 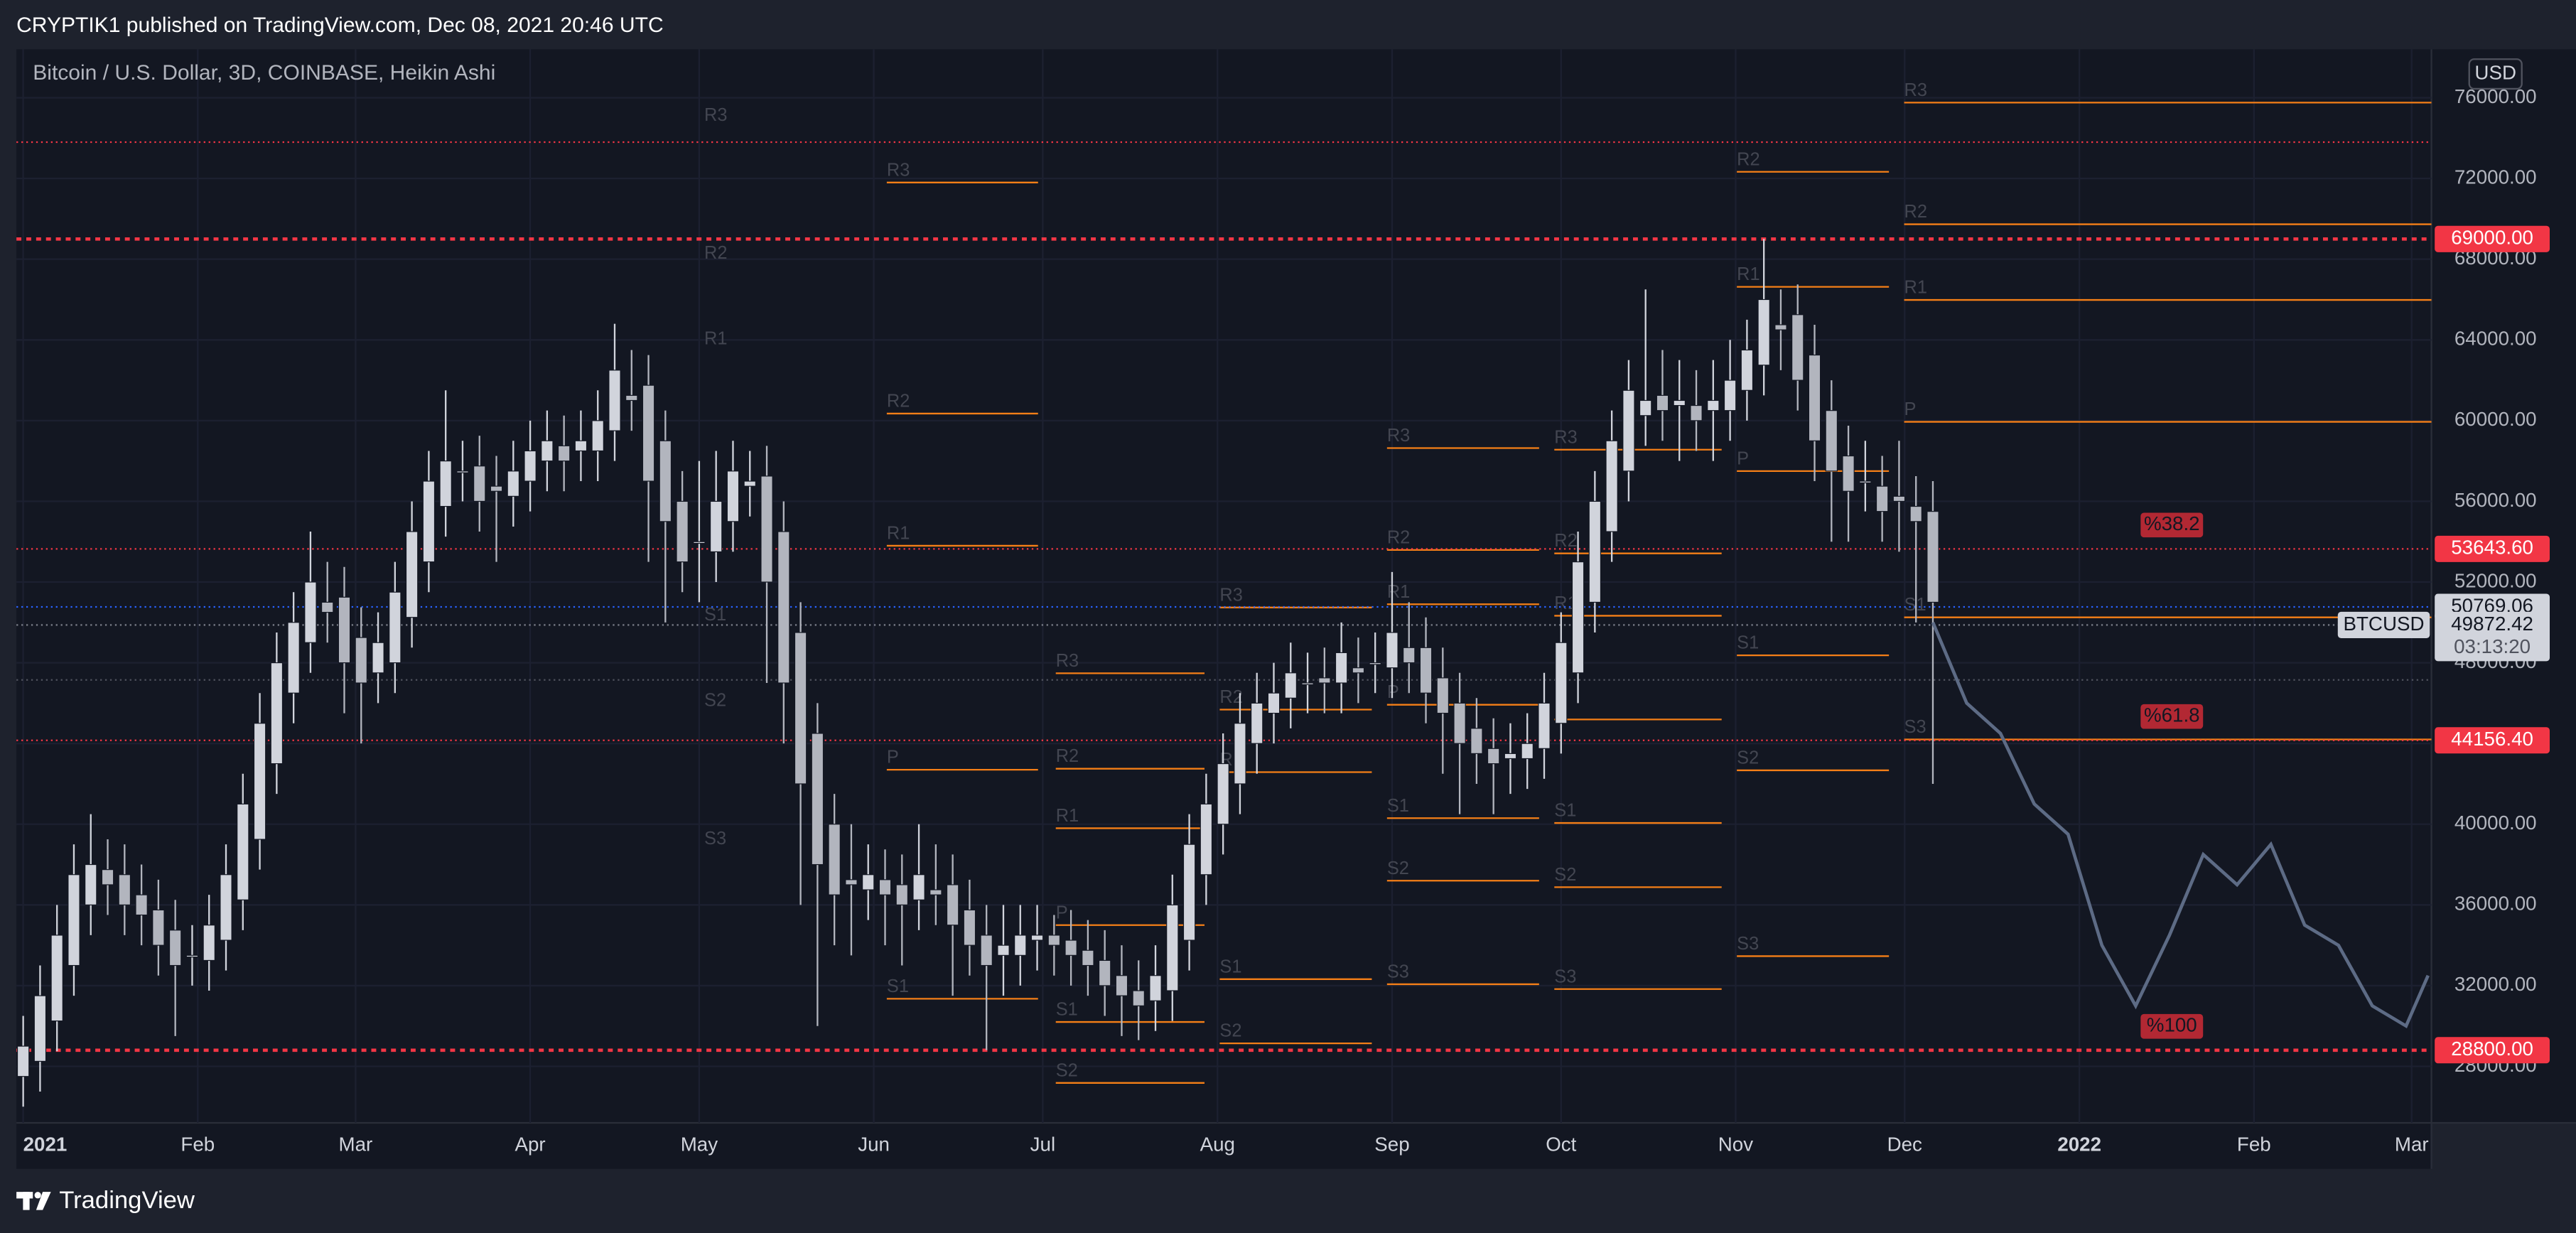 I want to click on y-tick-label: 40000.00, so click(x=2495, y=823).